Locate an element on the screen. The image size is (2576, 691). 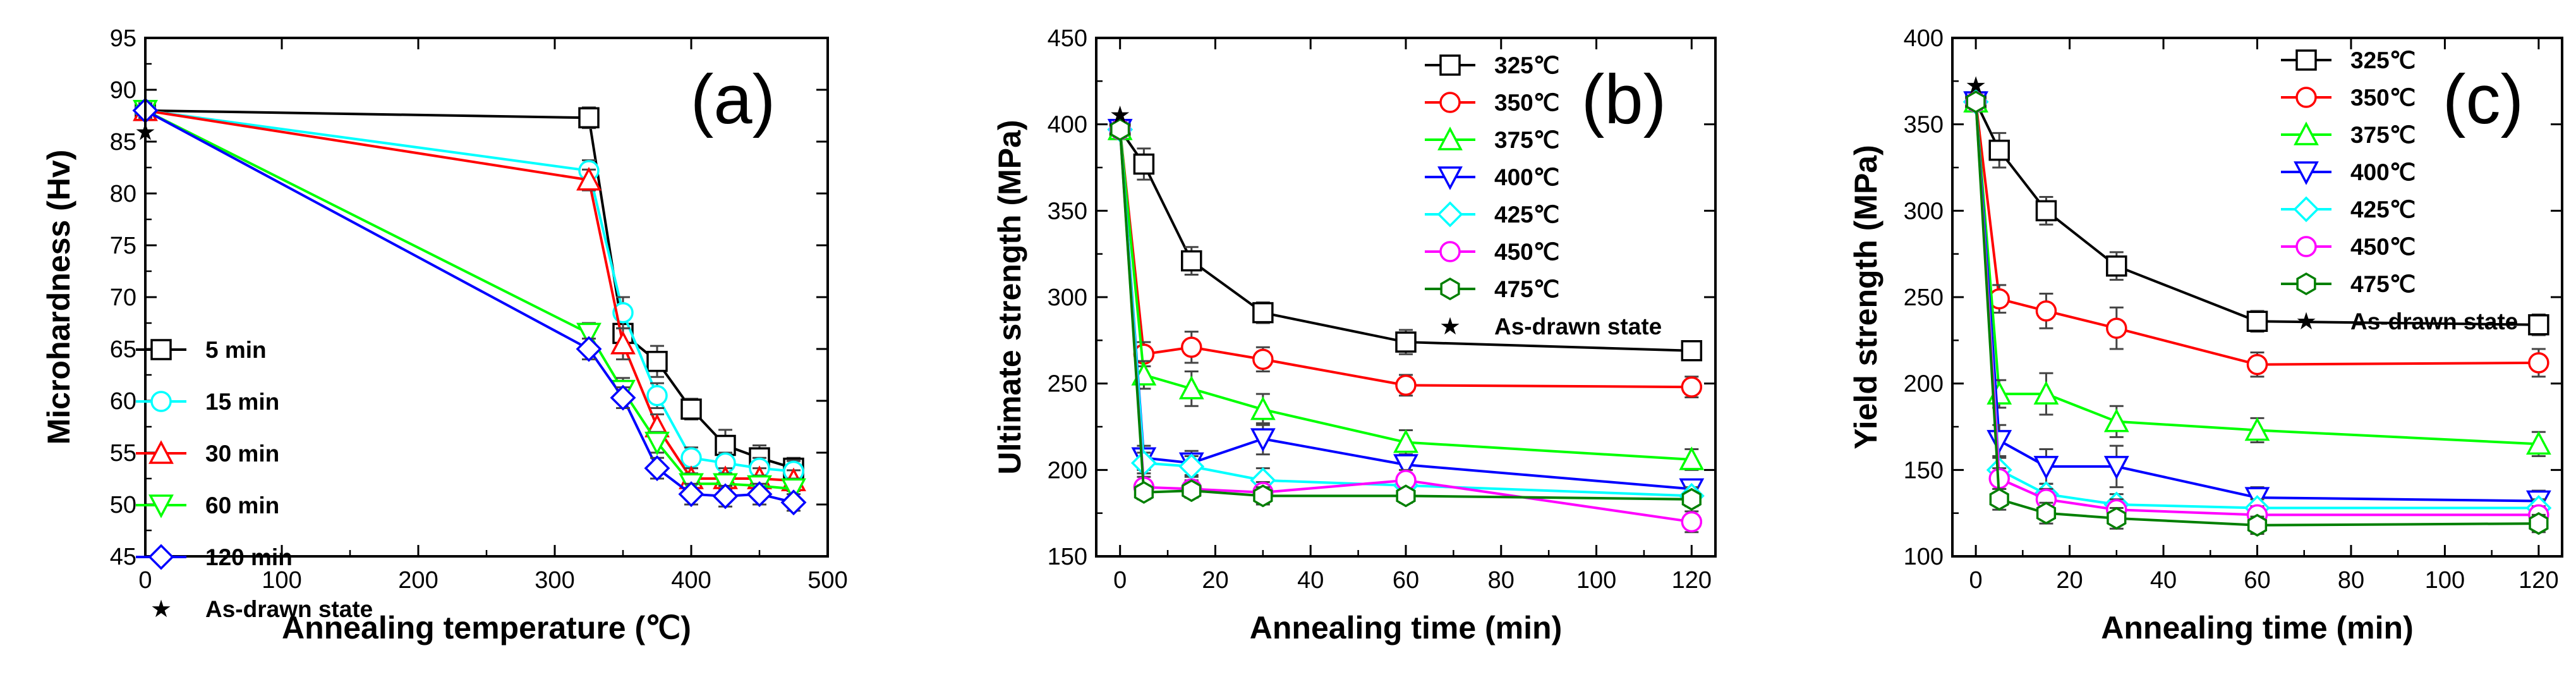
y-tick-label: 250 is located at coordinates (1924, 297).